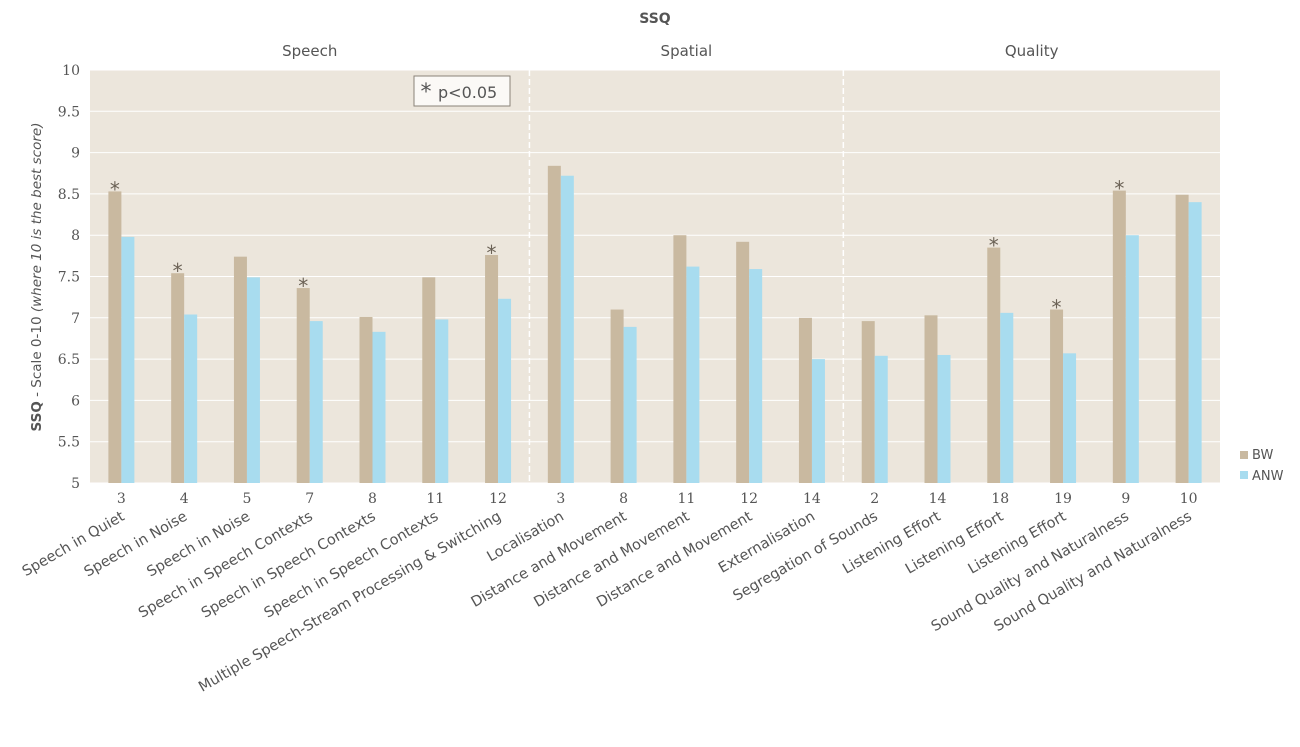  Describe the element at coordinates (1262, 455) in the screenshot. I see `legend-label-bw: BW` at that location.